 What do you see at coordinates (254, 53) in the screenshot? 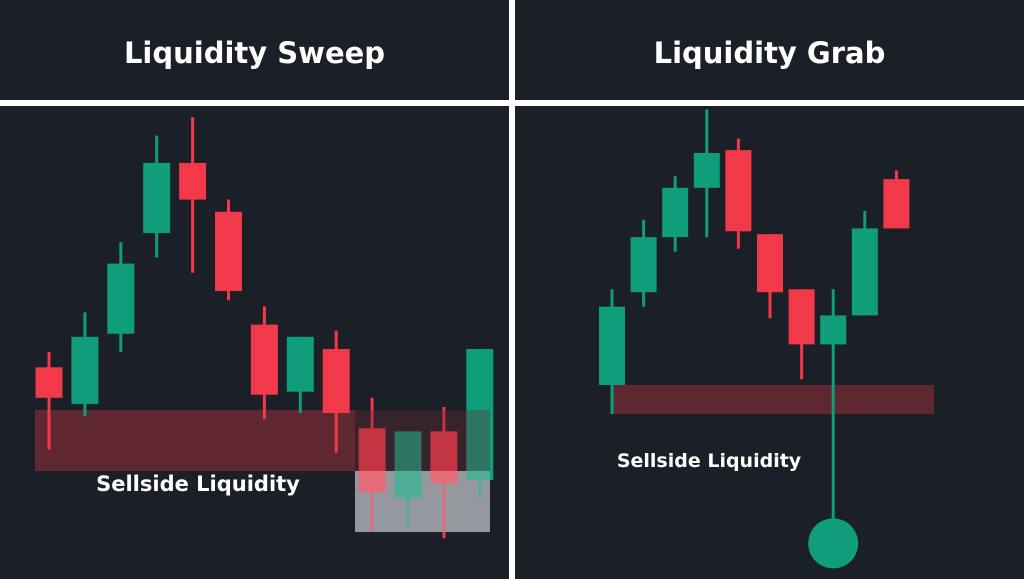
I see `left-title: Liquidity Sweep` at bounding box center [254, 53].